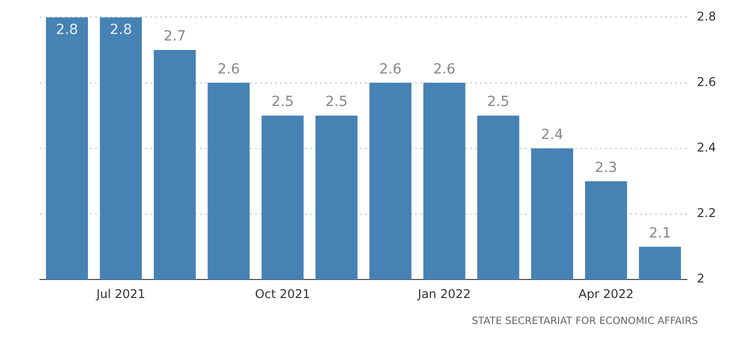 This screenshot has width=730, height=340. I want to click on y-tick-label: 2.4, so click(706, 147).